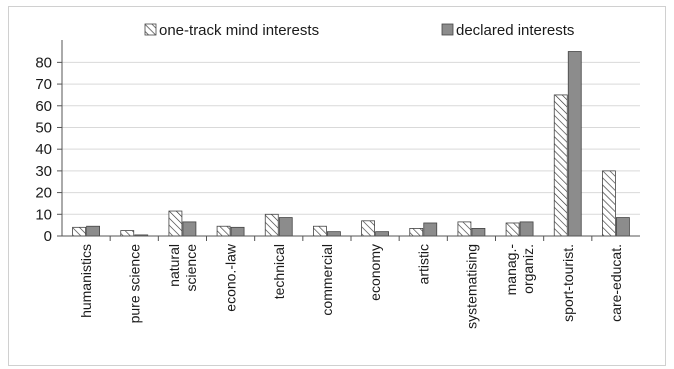 The height and width of the screenshot is (369, 674). I want to click on y-tick-label: 80, so click(43, 62).